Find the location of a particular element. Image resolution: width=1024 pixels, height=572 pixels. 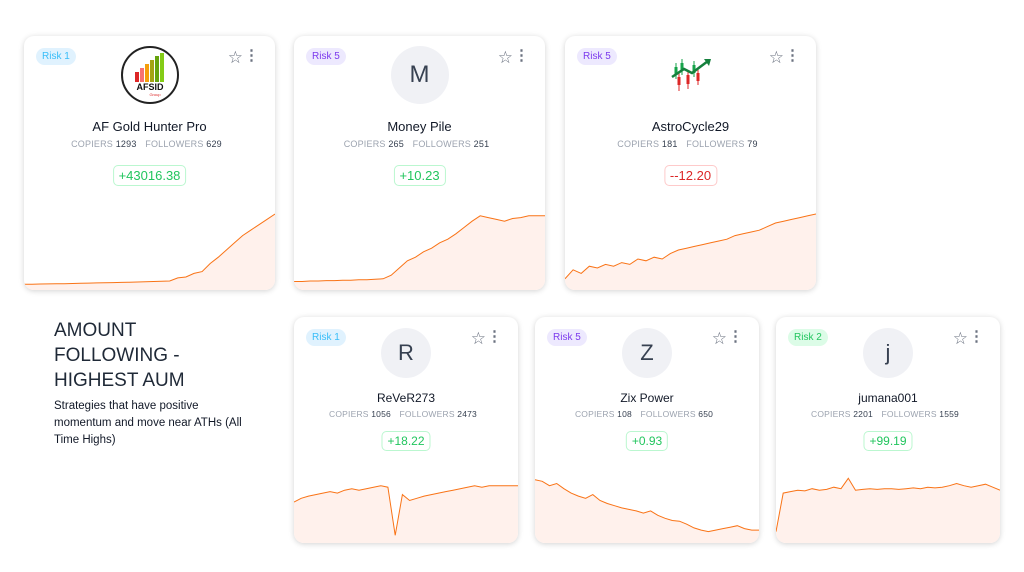

svg-text: Group is located at coordinates (155, 94).